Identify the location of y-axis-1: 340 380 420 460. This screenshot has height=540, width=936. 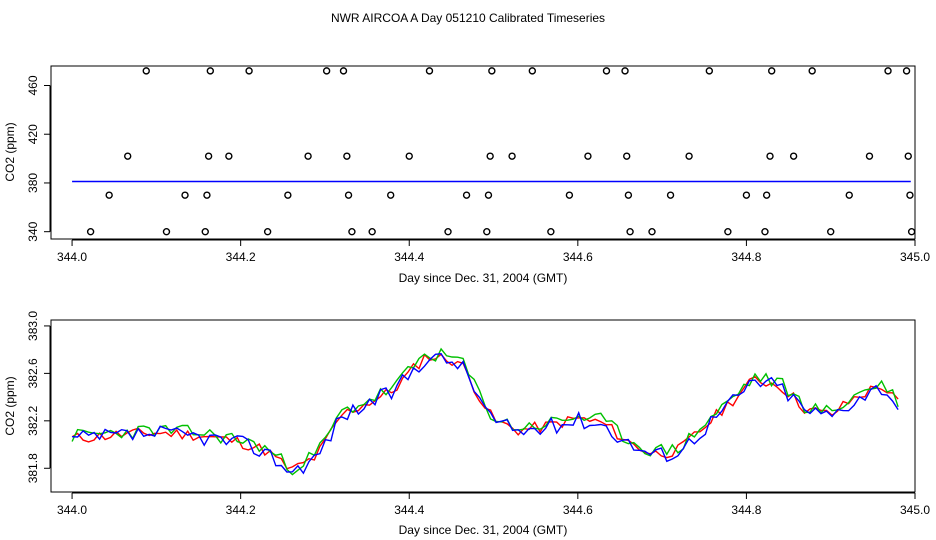
(38, 158).